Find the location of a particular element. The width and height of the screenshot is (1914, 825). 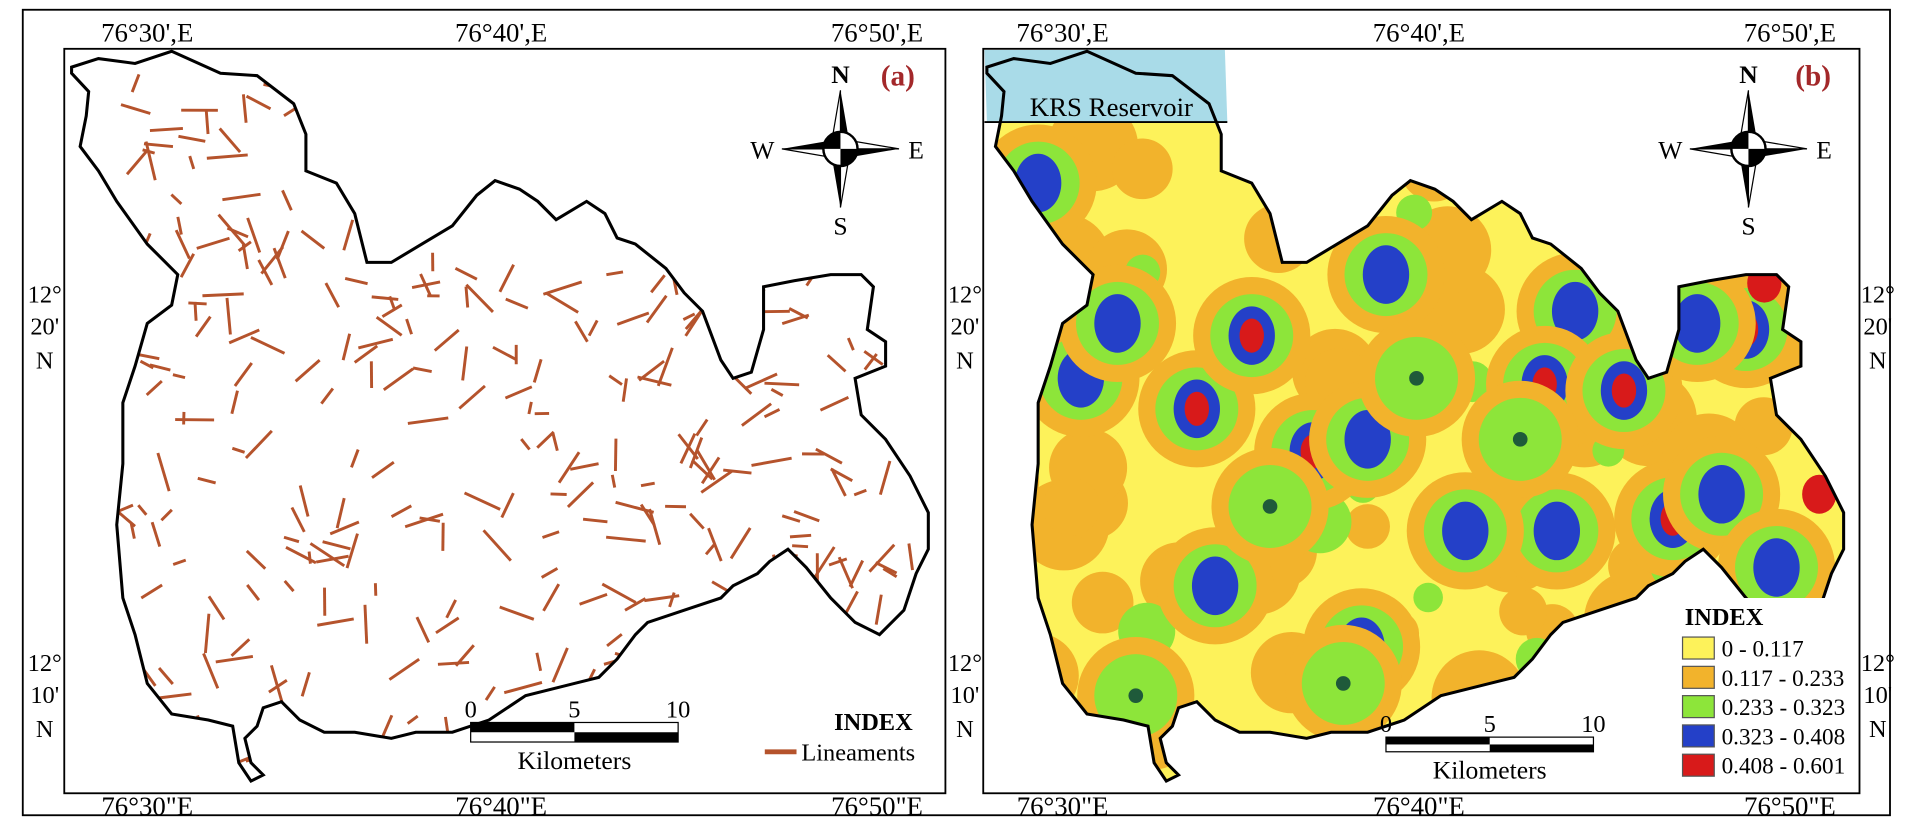

panel-label: (b) is located at coordinates (1813, 76).